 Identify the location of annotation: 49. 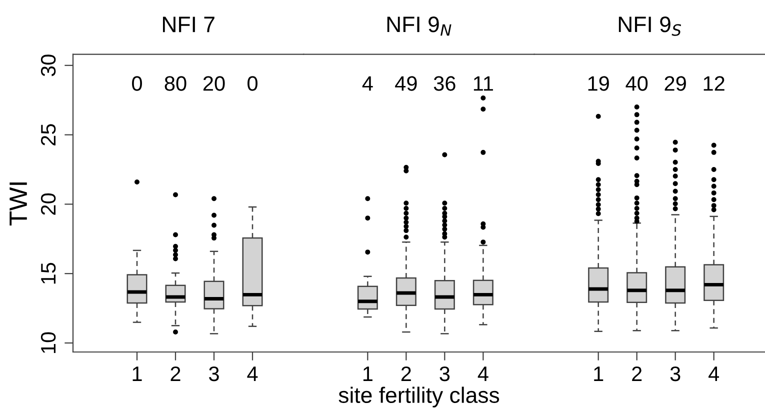
(406, 83).